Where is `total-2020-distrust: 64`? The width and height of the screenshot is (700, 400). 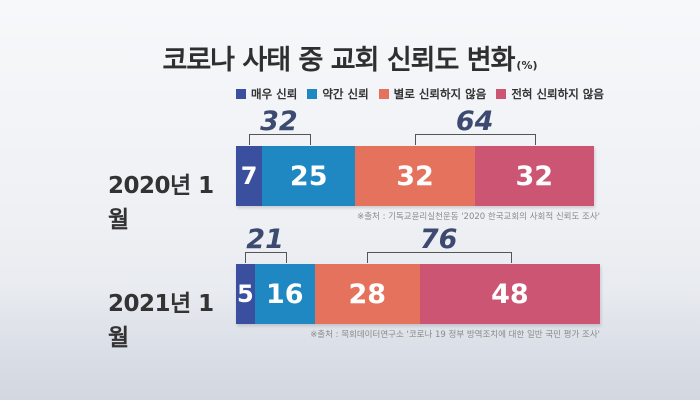 total-2020-distrust: 64 is located at coordinates (474, 121).